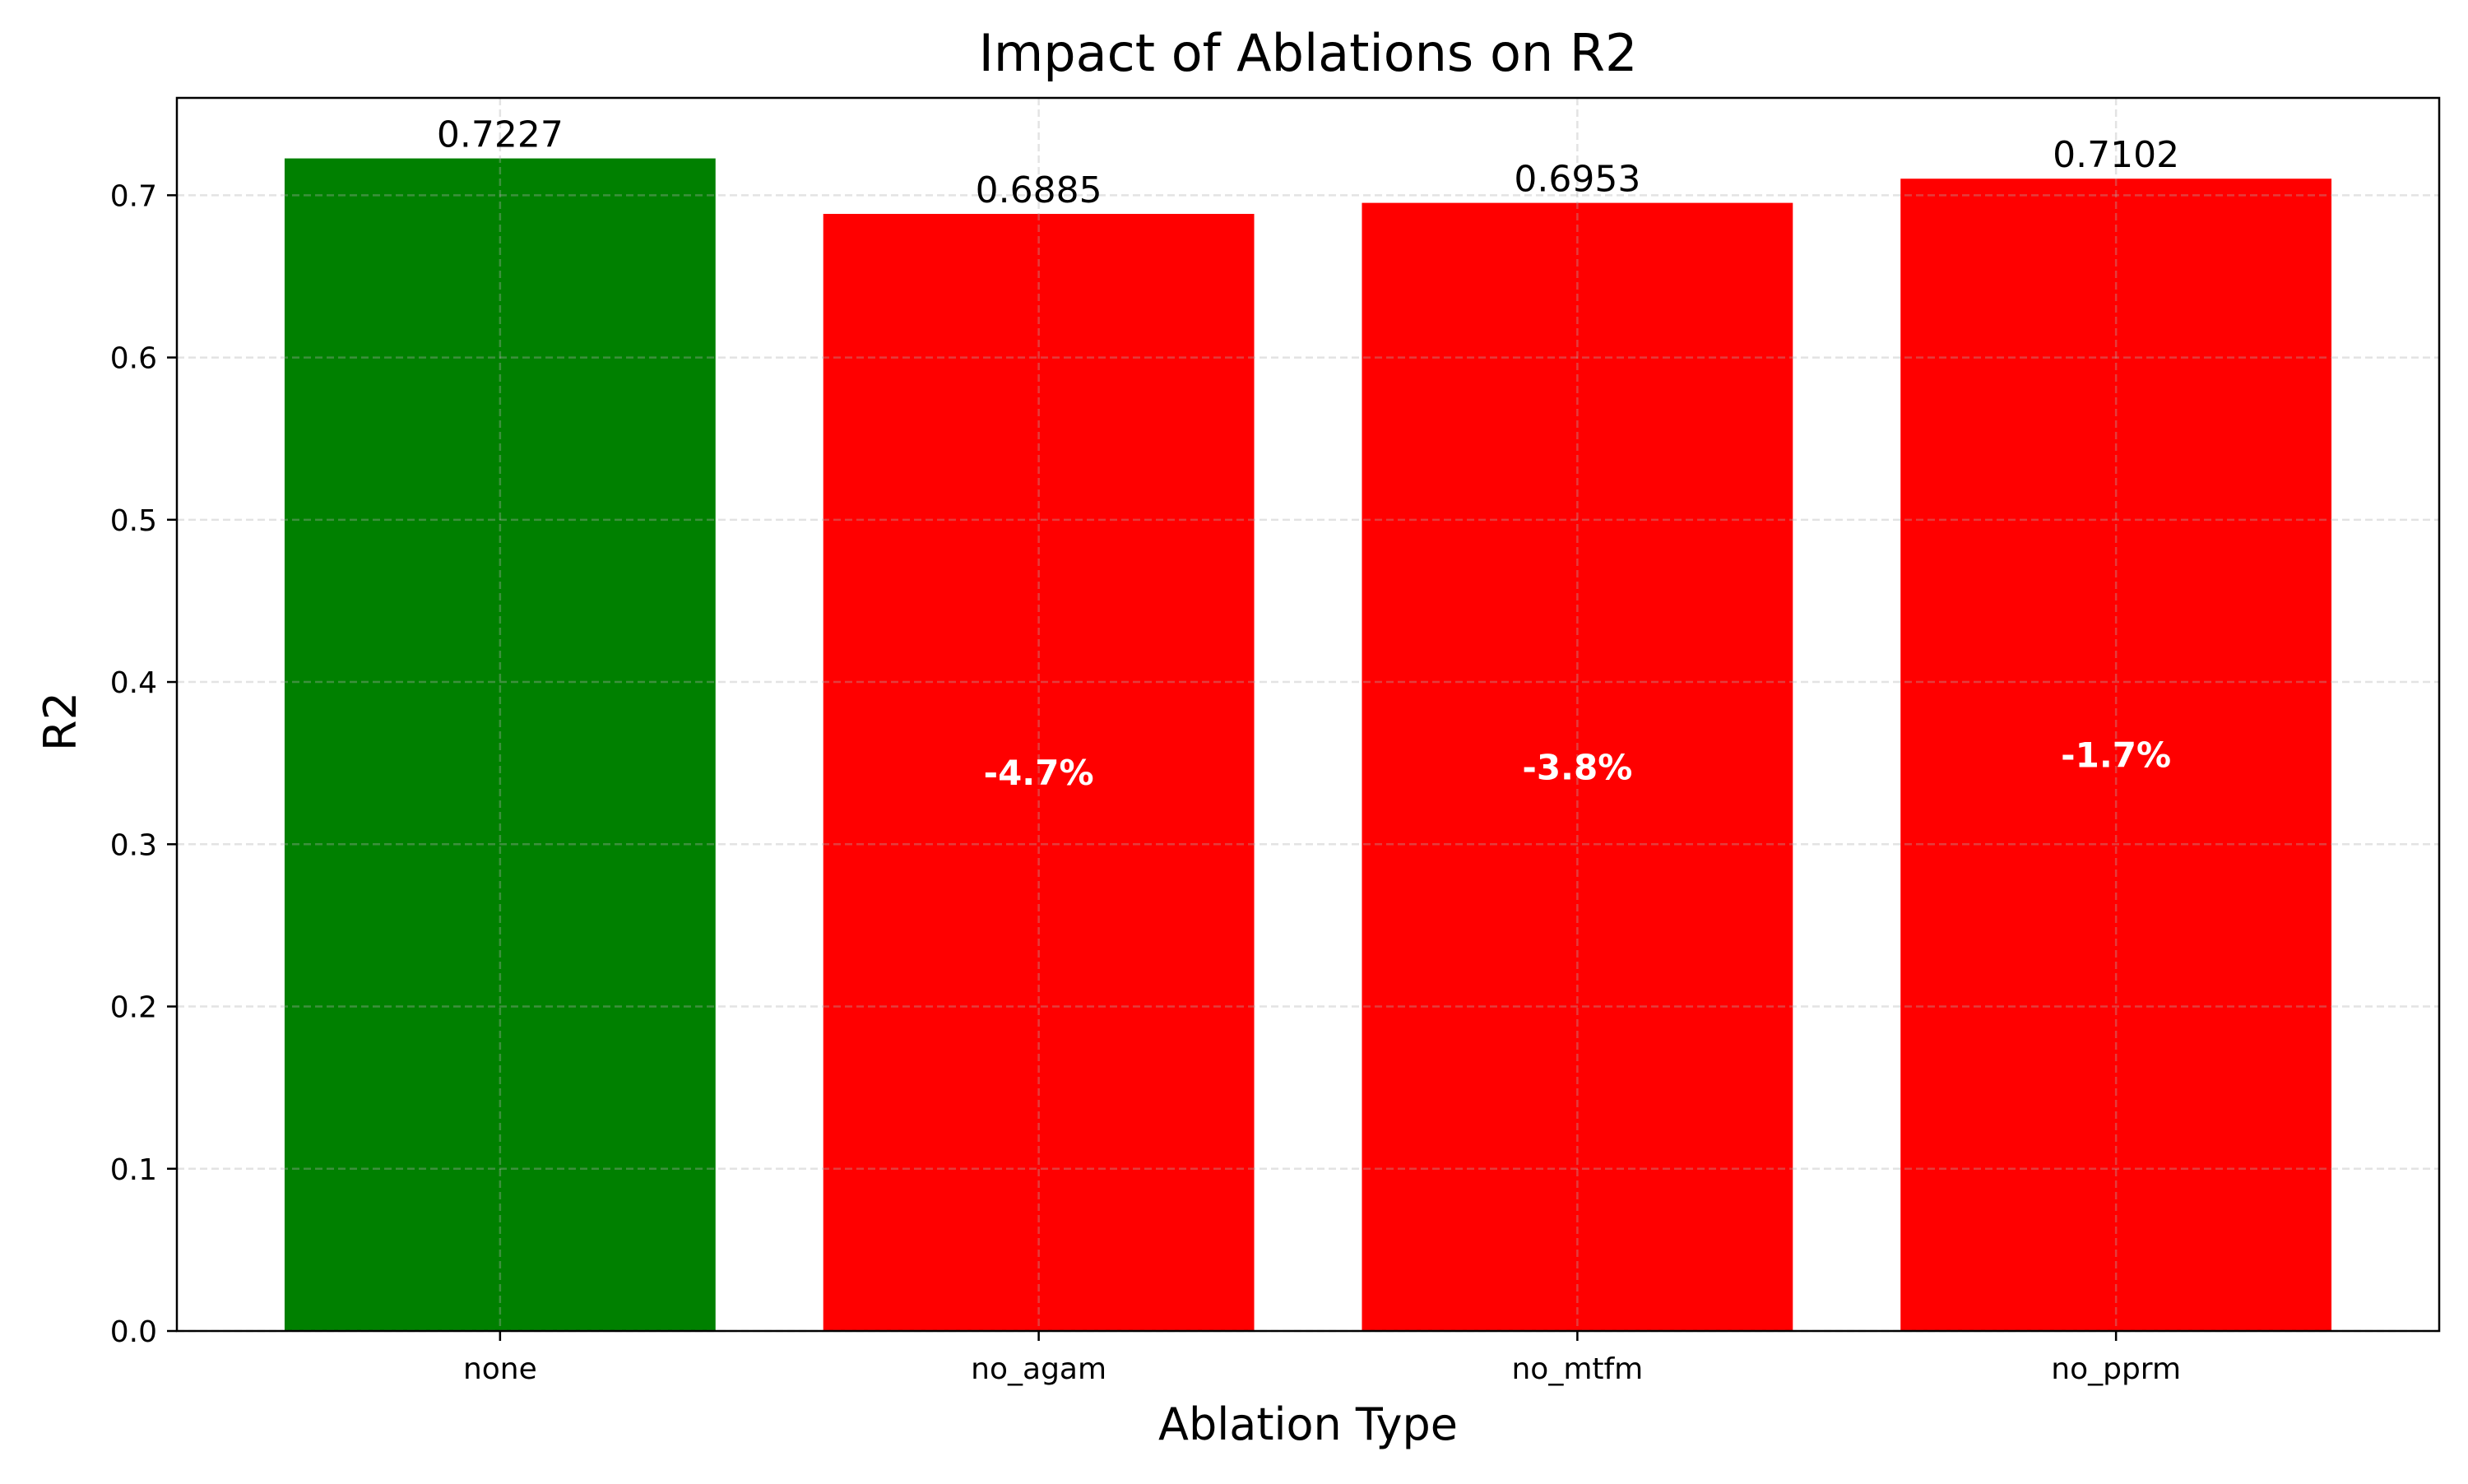 This screenshot has height=1484, width=2468. What do you see at coordinates (1308, 53) in the screenshot?
I see `chart-title: Impact of Ablations on R2` at bounding box center [1308, 53].